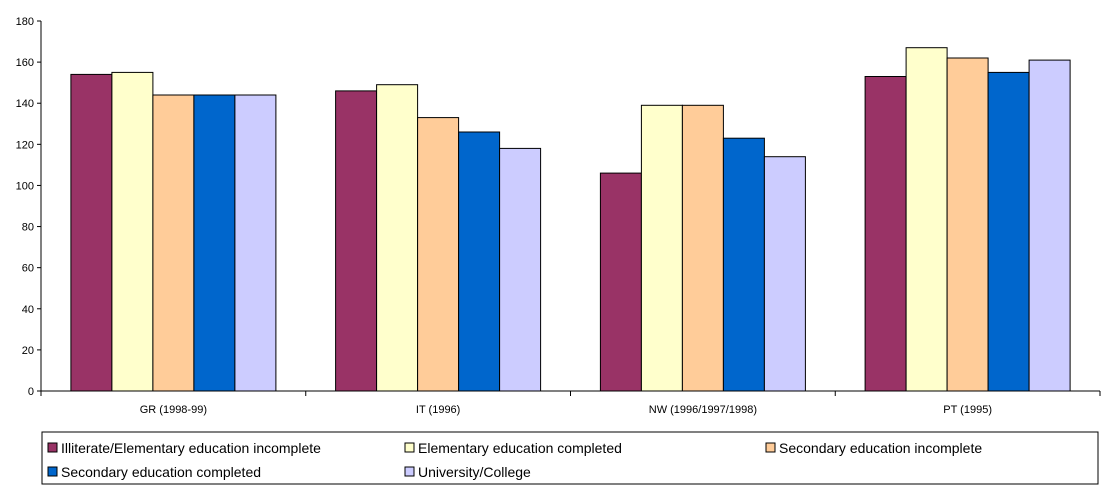 This screenshot has height=485, width=1106. Describe the element at coordinates (28, 310) in the screenshot. I see `y-tick-label: 40` at that location.